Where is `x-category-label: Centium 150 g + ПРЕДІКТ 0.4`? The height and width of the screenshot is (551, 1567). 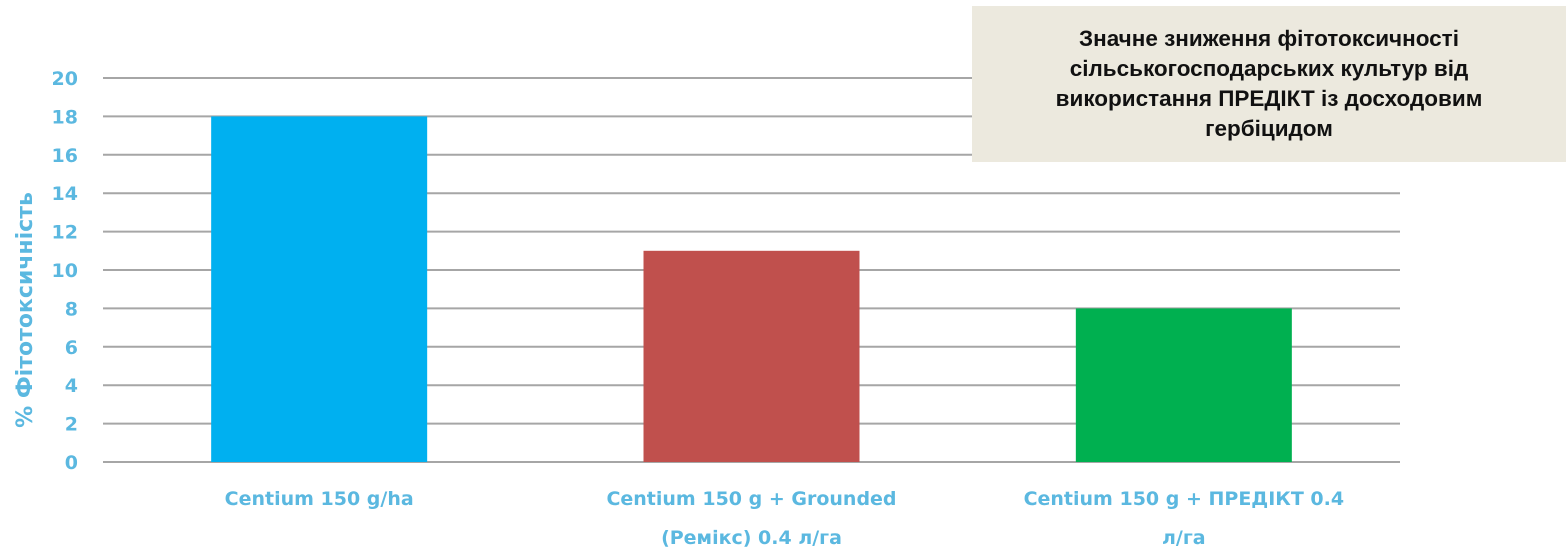
x-category-label: Centium 150 g + ПРЕДІКТ 0.4 is located at coordinates (1184, 499).